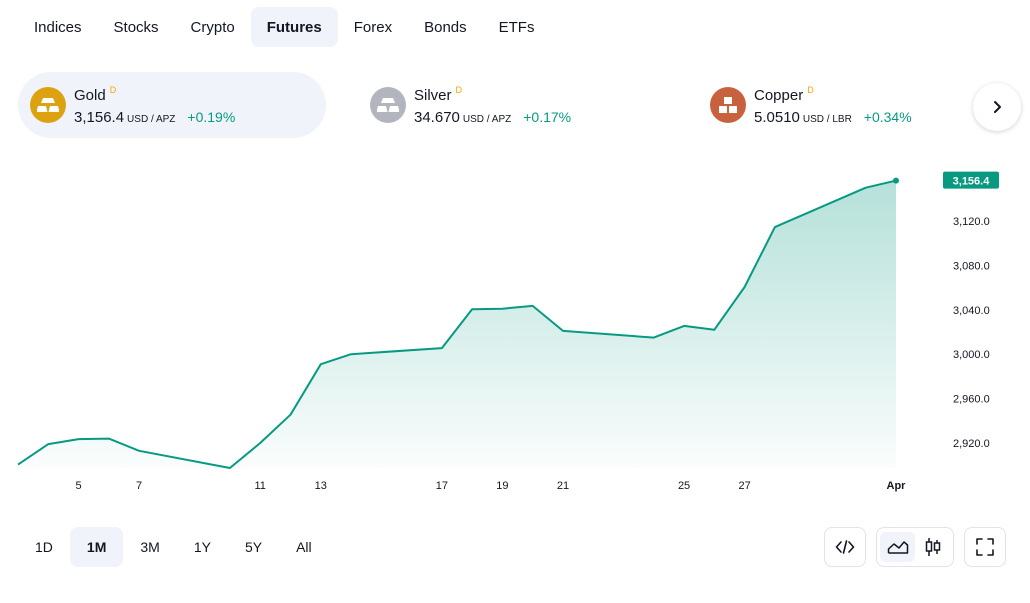  I want to click on card-gold-name: Gold, so click(90, 95).